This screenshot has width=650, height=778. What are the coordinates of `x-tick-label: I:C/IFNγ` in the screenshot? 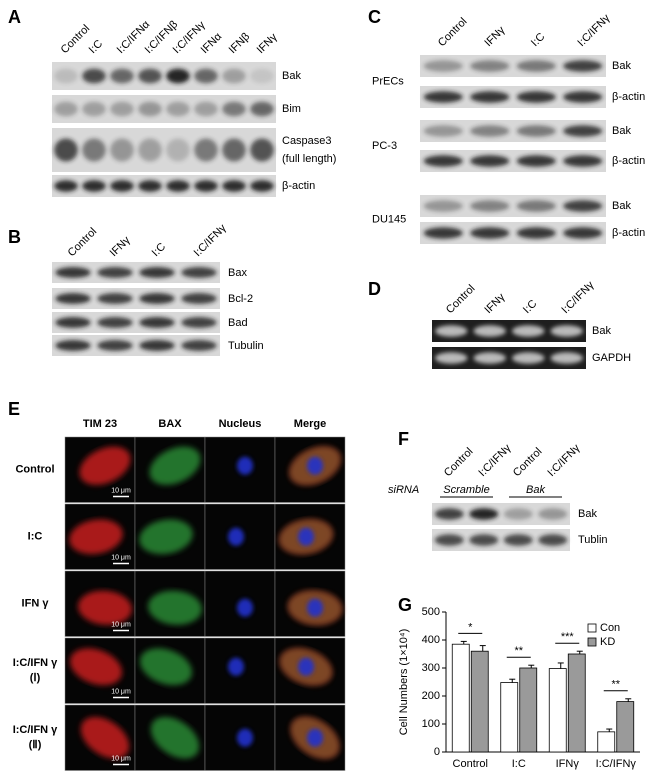 It's located at (616, 764).